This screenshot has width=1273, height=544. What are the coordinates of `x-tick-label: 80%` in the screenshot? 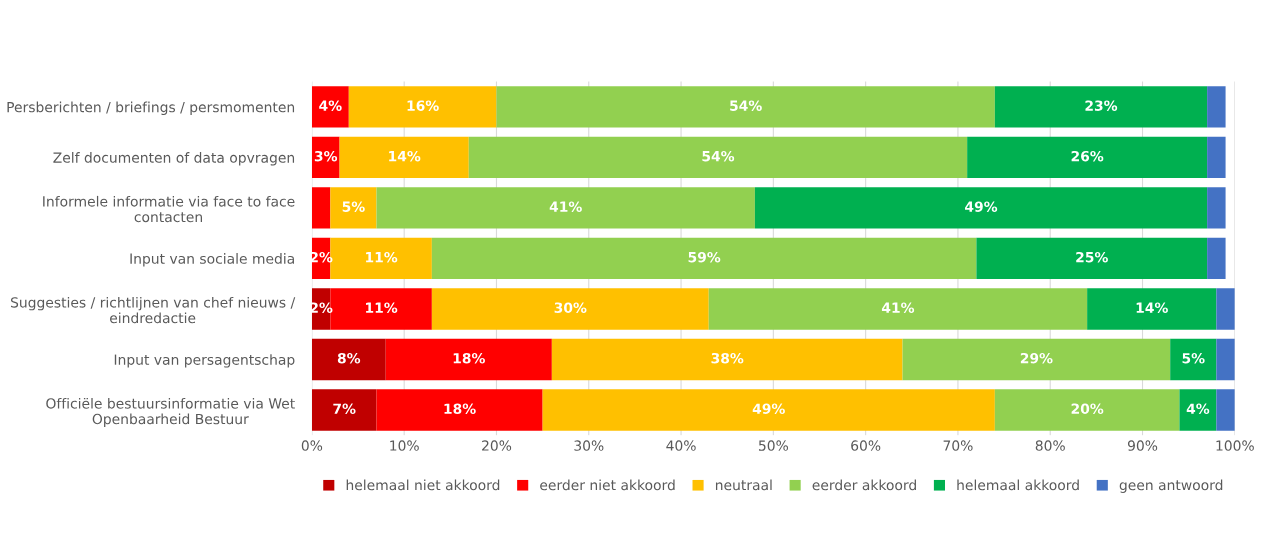 It's located at (1050, 445).